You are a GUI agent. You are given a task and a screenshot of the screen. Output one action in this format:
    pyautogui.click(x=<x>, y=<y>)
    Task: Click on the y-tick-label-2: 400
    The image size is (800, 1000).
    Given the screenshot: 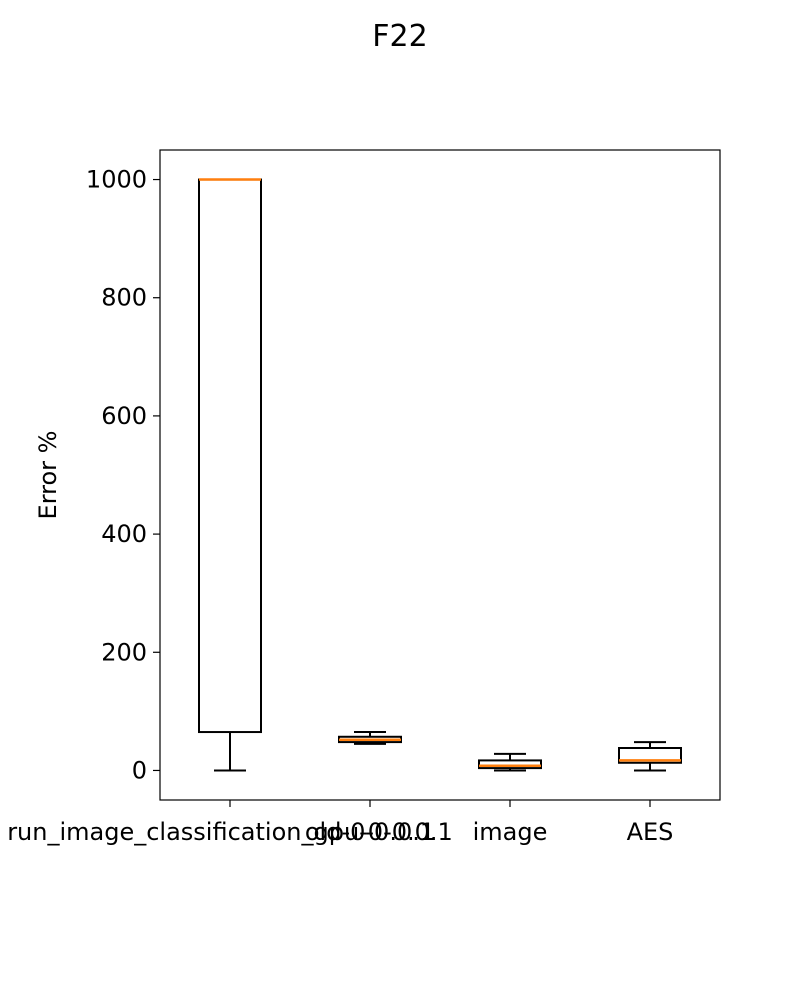 What is the action you would take?
    pyautogui.click(x=124, y=534)
    